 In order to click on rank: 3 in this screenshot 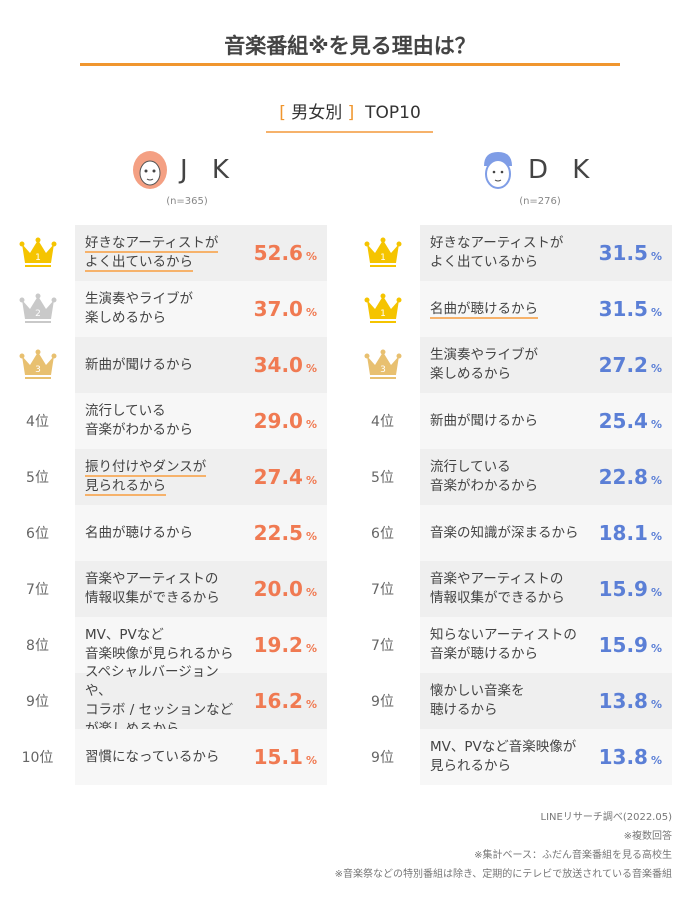, I will do `click(37, 365)`.